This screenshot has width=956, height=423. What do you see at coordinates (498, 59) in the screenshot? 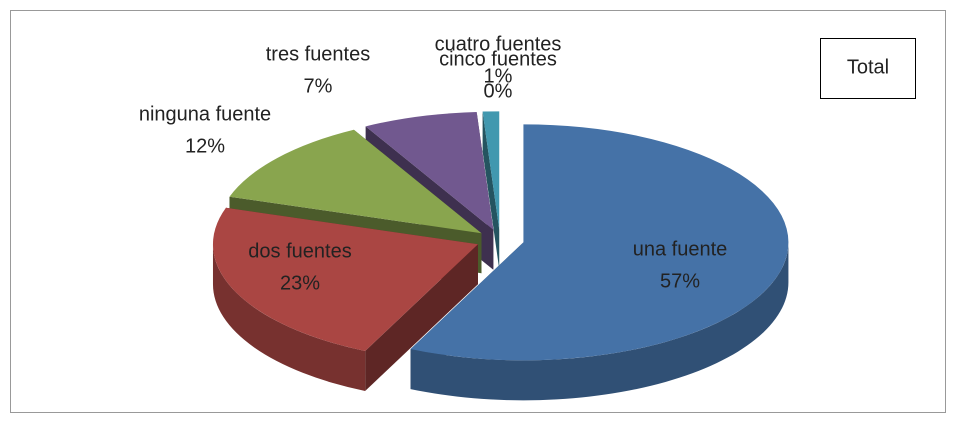
I see `data-label-name: cinco fuentes` at bounding box center [498, 59].